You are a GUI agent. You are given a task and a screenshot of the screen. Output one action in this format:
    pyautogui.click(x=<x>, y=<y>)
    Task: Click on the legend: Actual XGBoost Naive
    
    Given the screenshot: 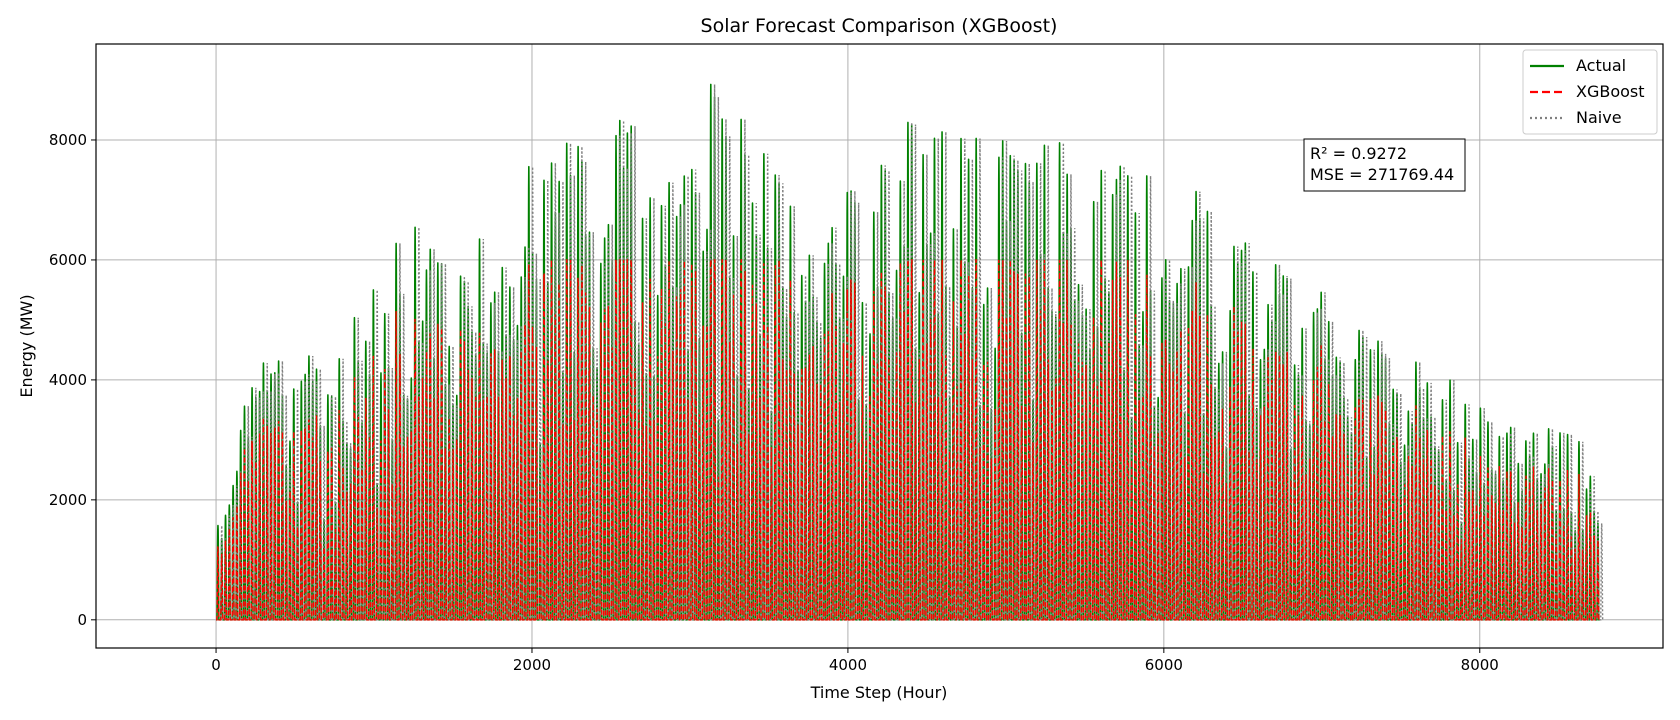 What is the action you would take?
    pyautogui.click(x=1590, y=92)
    